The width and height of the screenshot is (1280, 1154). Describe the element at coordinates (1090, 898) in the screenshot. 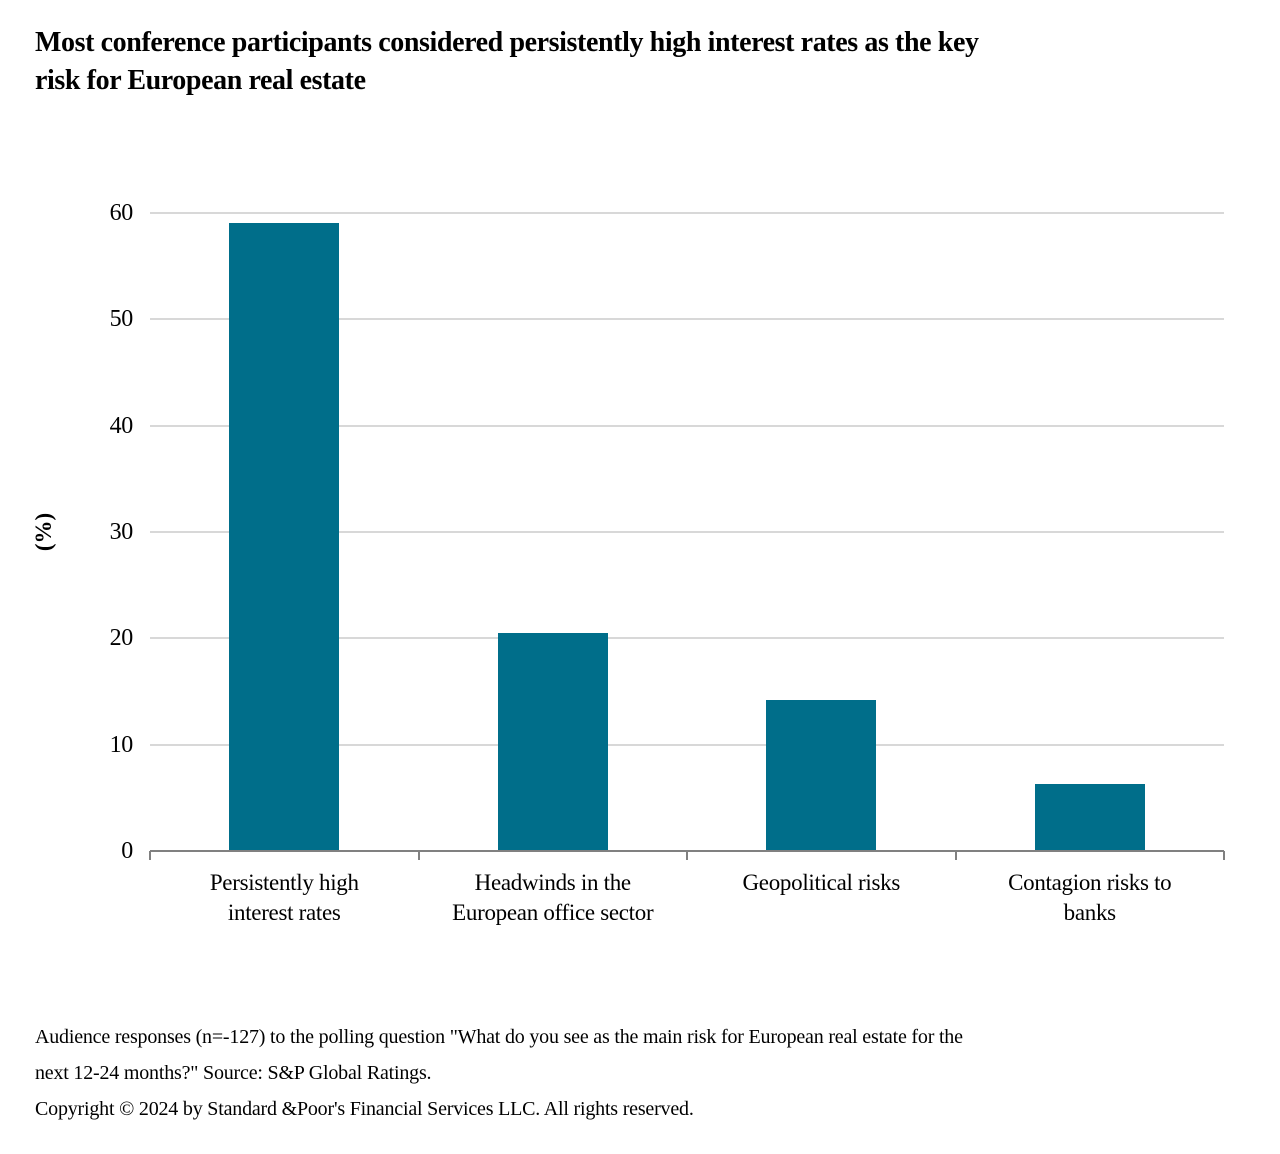

I see `category-label: Contagion risks to banks` at that location.